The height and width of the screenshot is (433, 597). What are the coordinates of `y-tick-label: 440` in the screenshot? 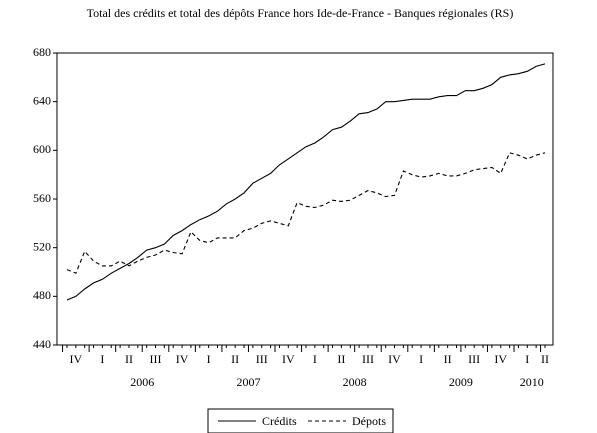 It's located at (42, 344).